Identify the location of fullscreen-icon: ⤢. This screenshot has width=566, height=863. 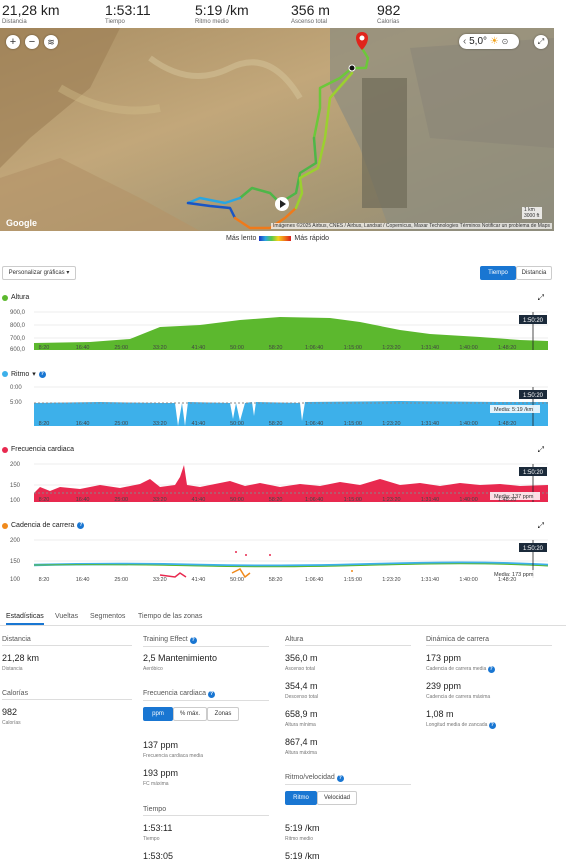
(541, 42).